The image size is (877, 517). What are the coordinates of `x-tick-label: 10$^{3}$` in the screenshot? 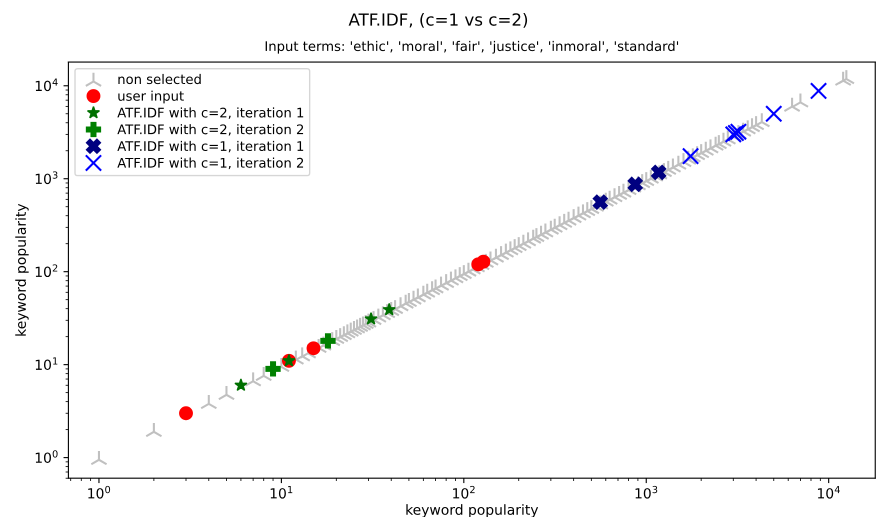 It's located at (647, 492).